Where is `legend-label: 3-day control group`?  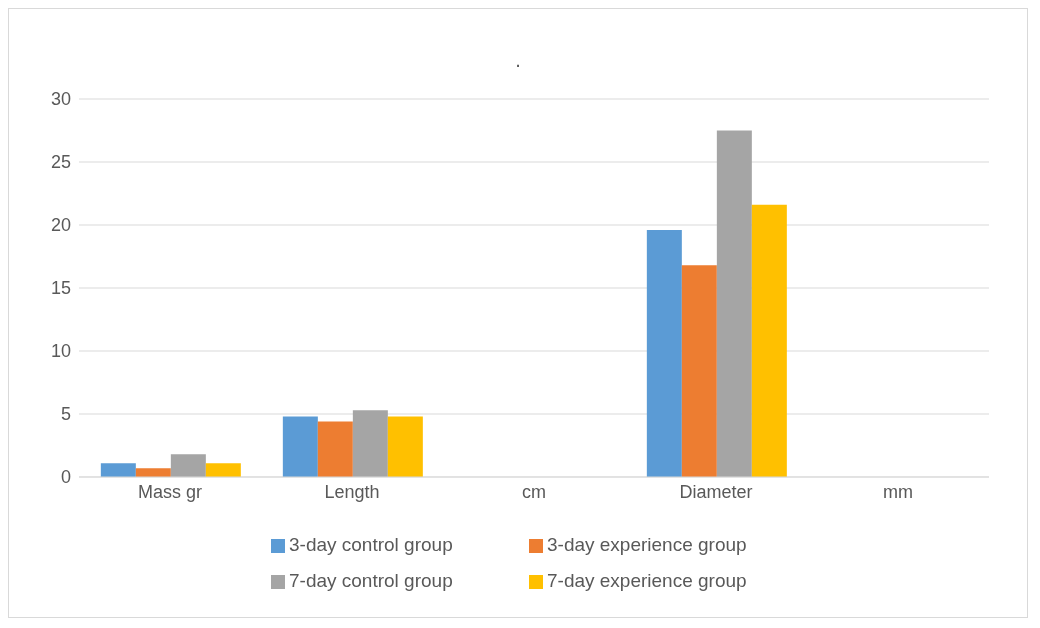
legend-label: 3-day control group is located at coordinates (371, 545).